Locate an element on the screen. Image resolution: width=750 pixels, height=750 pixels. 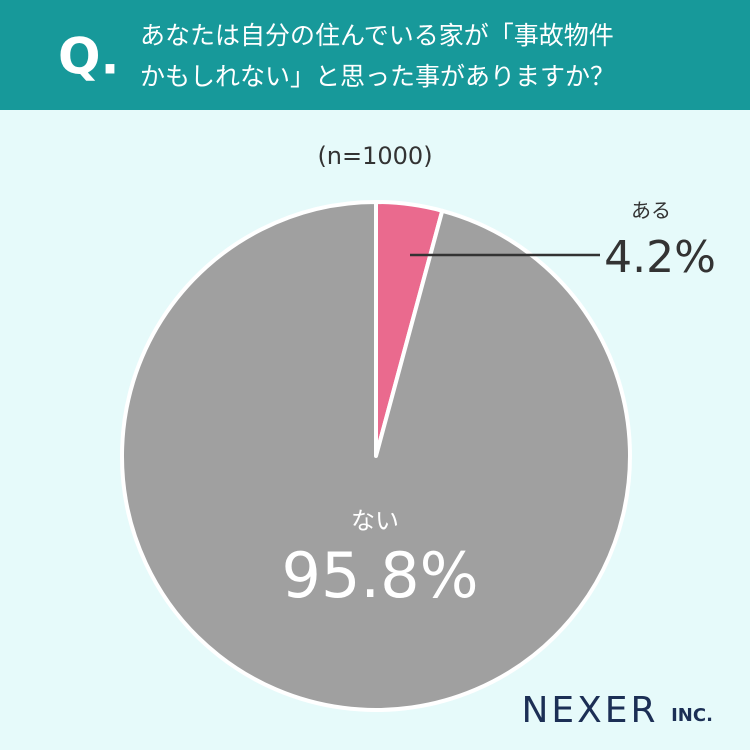
question-mark: Q. is located at coordinates (89, 57).